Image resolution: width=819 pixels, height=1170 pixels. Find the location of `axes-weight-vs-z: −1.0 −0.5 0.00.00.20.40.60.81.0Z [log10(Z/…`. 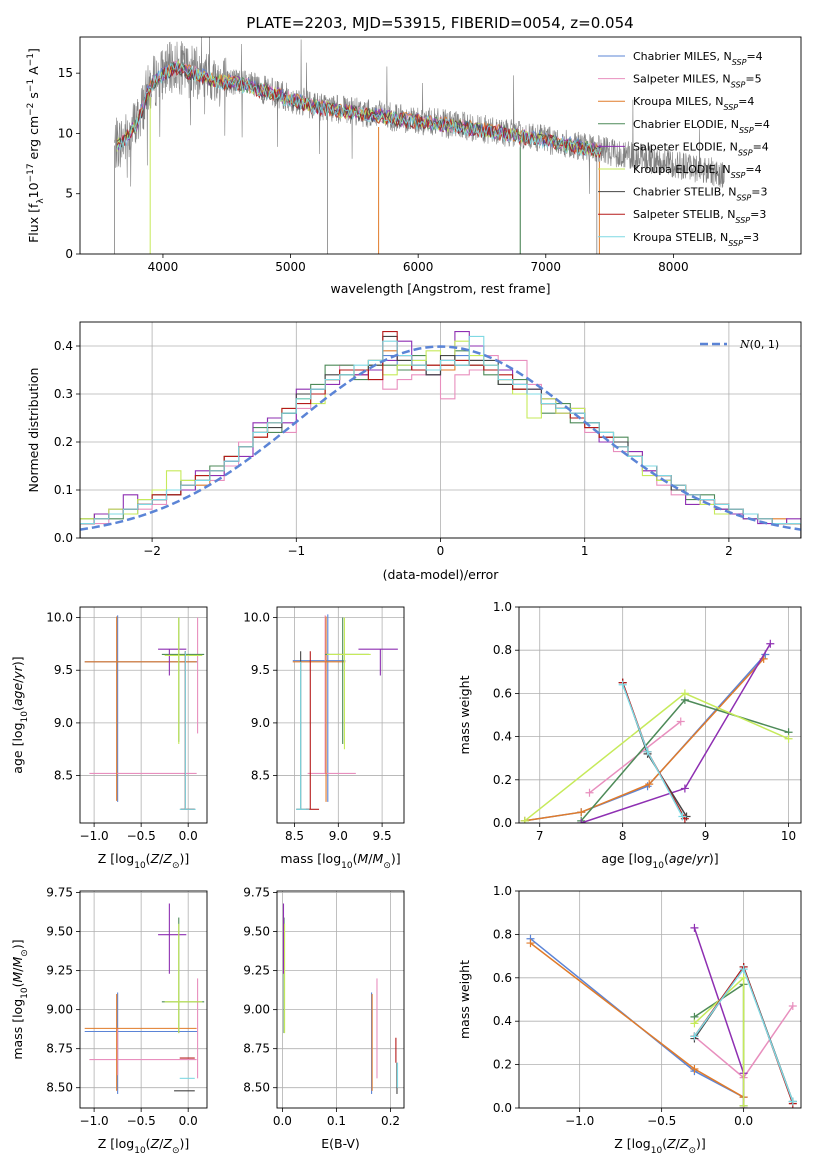

axes-weight-vs-z: −1.0 −0.5 0.00.00.20.40.60.81.0Z [log10(Z/… is located at coordinates (629, 1020).